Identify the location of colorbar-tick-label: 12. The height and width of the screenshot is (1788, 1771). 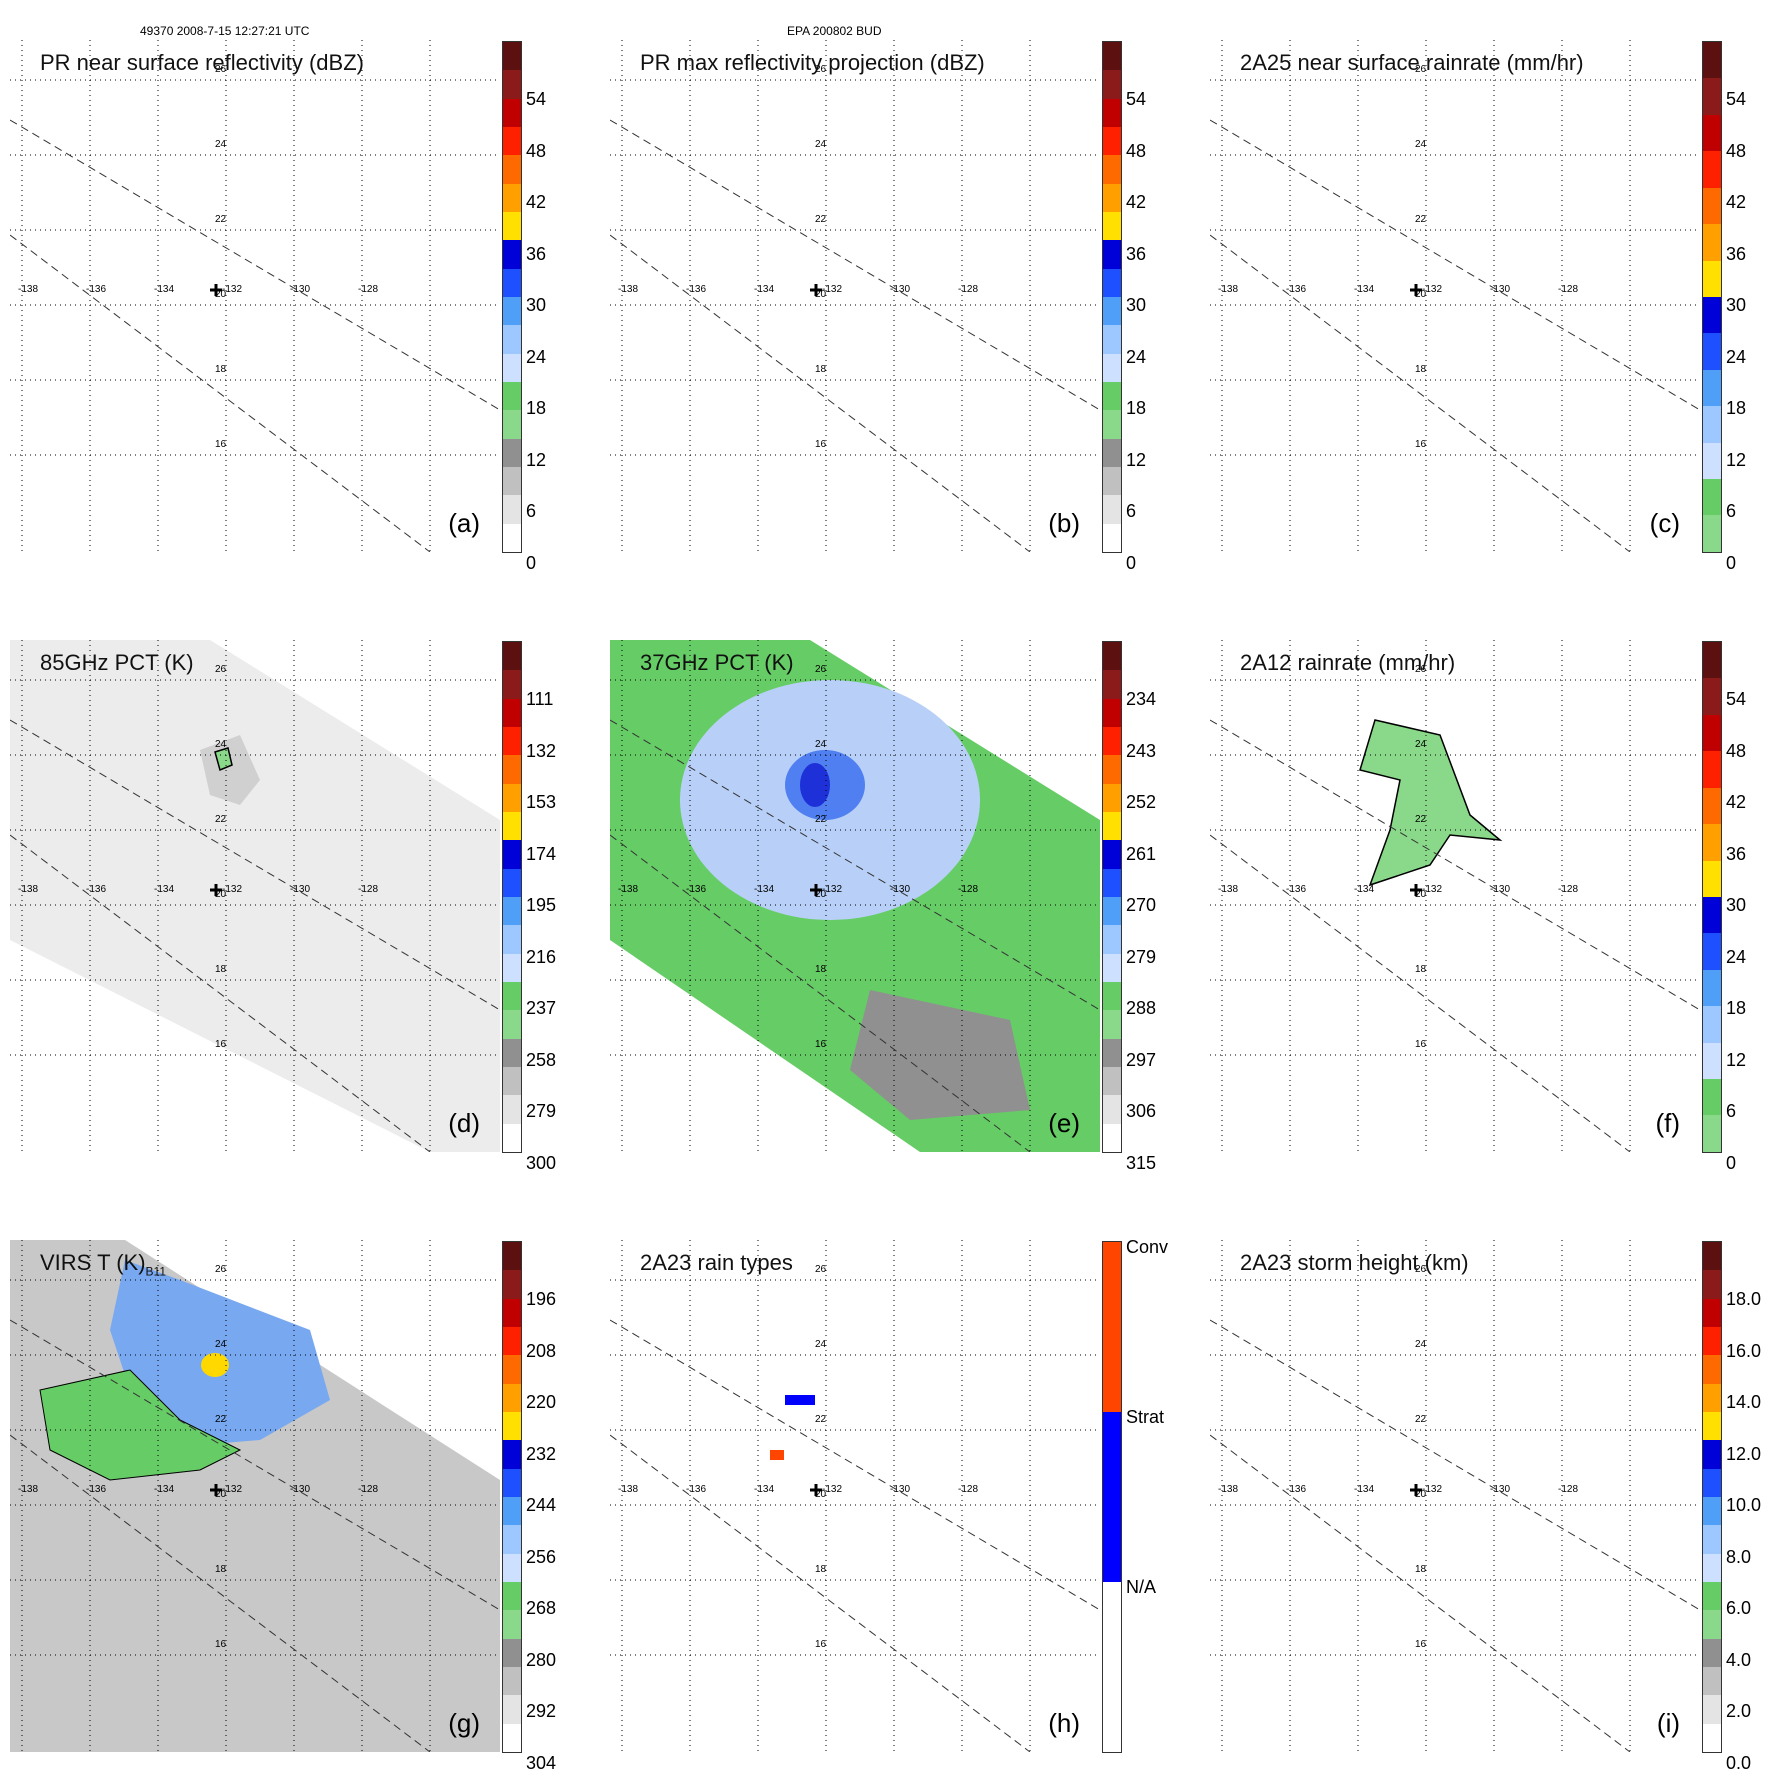
(1136, 459).